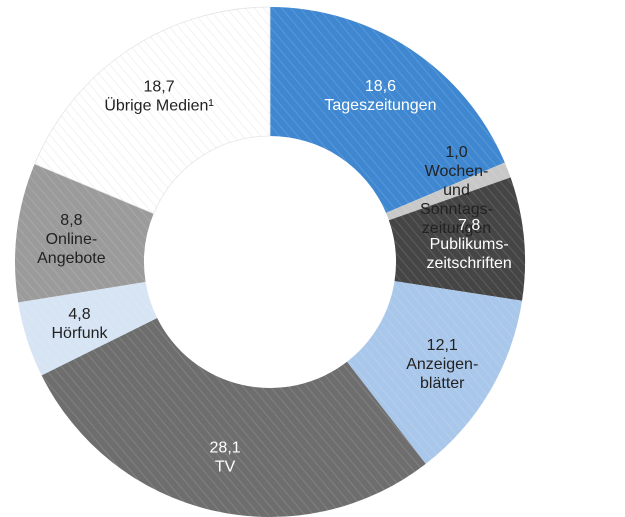 This screenshot has width=625, height=517. What do you see at coordinates (456, 152) in the screenshot?
I see `value-label: 1,0` at bounding box center [456, 152].